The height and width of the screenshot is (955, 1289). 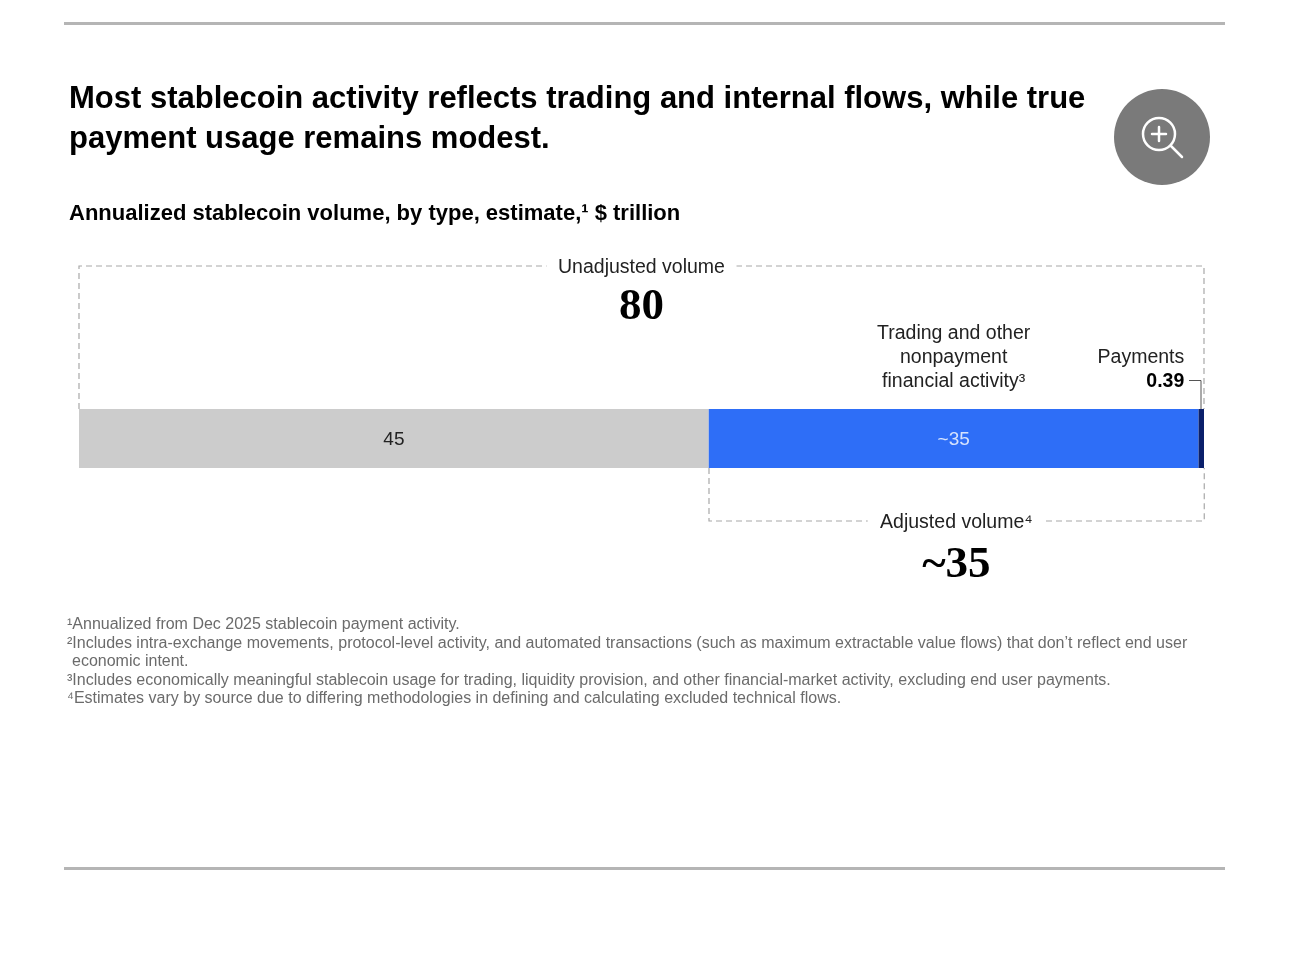 What do you see at coordinates (641, 304) in the screenshot?
I see `text: 80` at bounding box center [641, 304].